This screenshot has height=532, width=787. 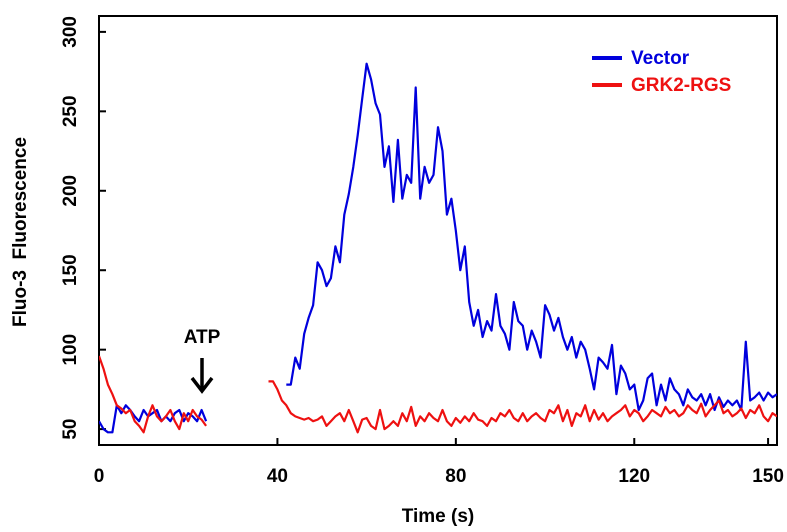 I want to click on y-axis-label: Fluo-3 Fluorescence, so click(x=20, y=232).